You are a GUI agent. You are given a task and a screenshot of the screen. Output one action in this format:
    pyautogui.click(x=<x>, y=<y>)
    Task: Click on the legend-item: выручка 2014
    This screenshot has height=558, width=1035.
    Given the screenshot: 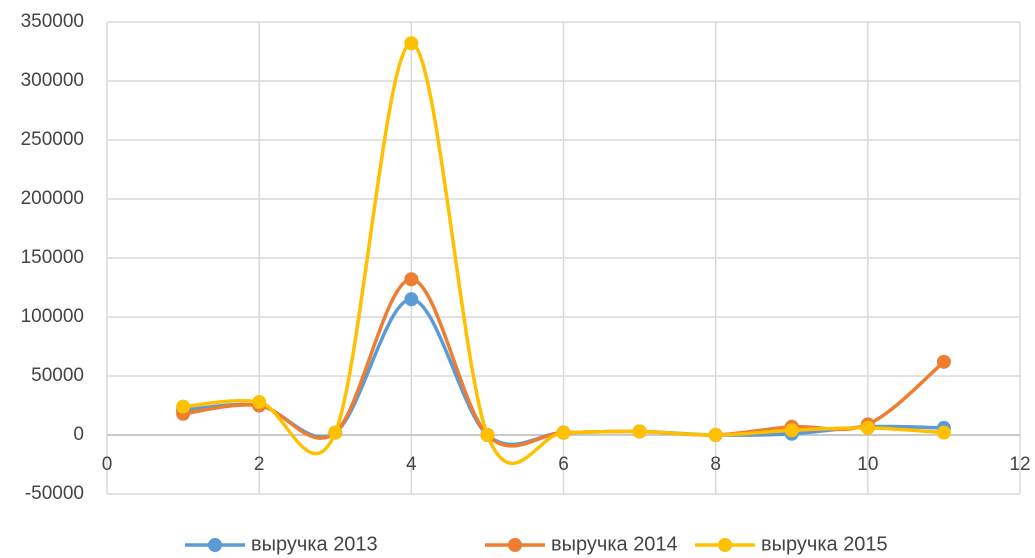 What is the action you would take?
    pyautogui.click(x=581, y=544)
    